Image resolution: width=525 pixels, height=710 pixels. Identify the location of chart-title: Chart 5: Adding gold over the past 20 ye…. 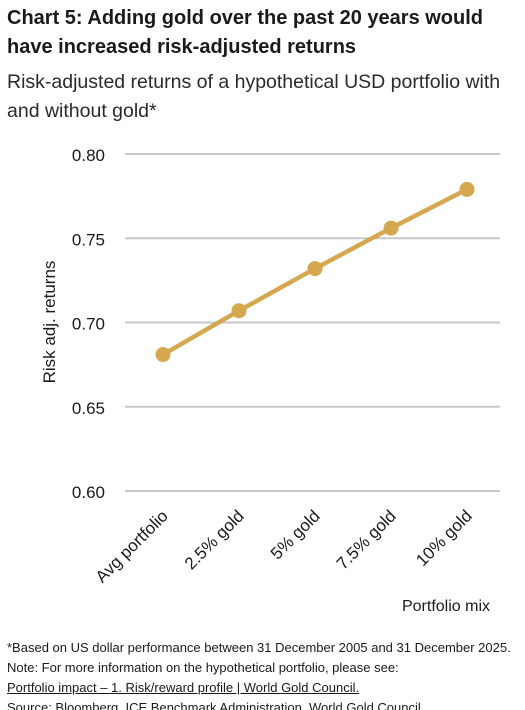
(245, 32).